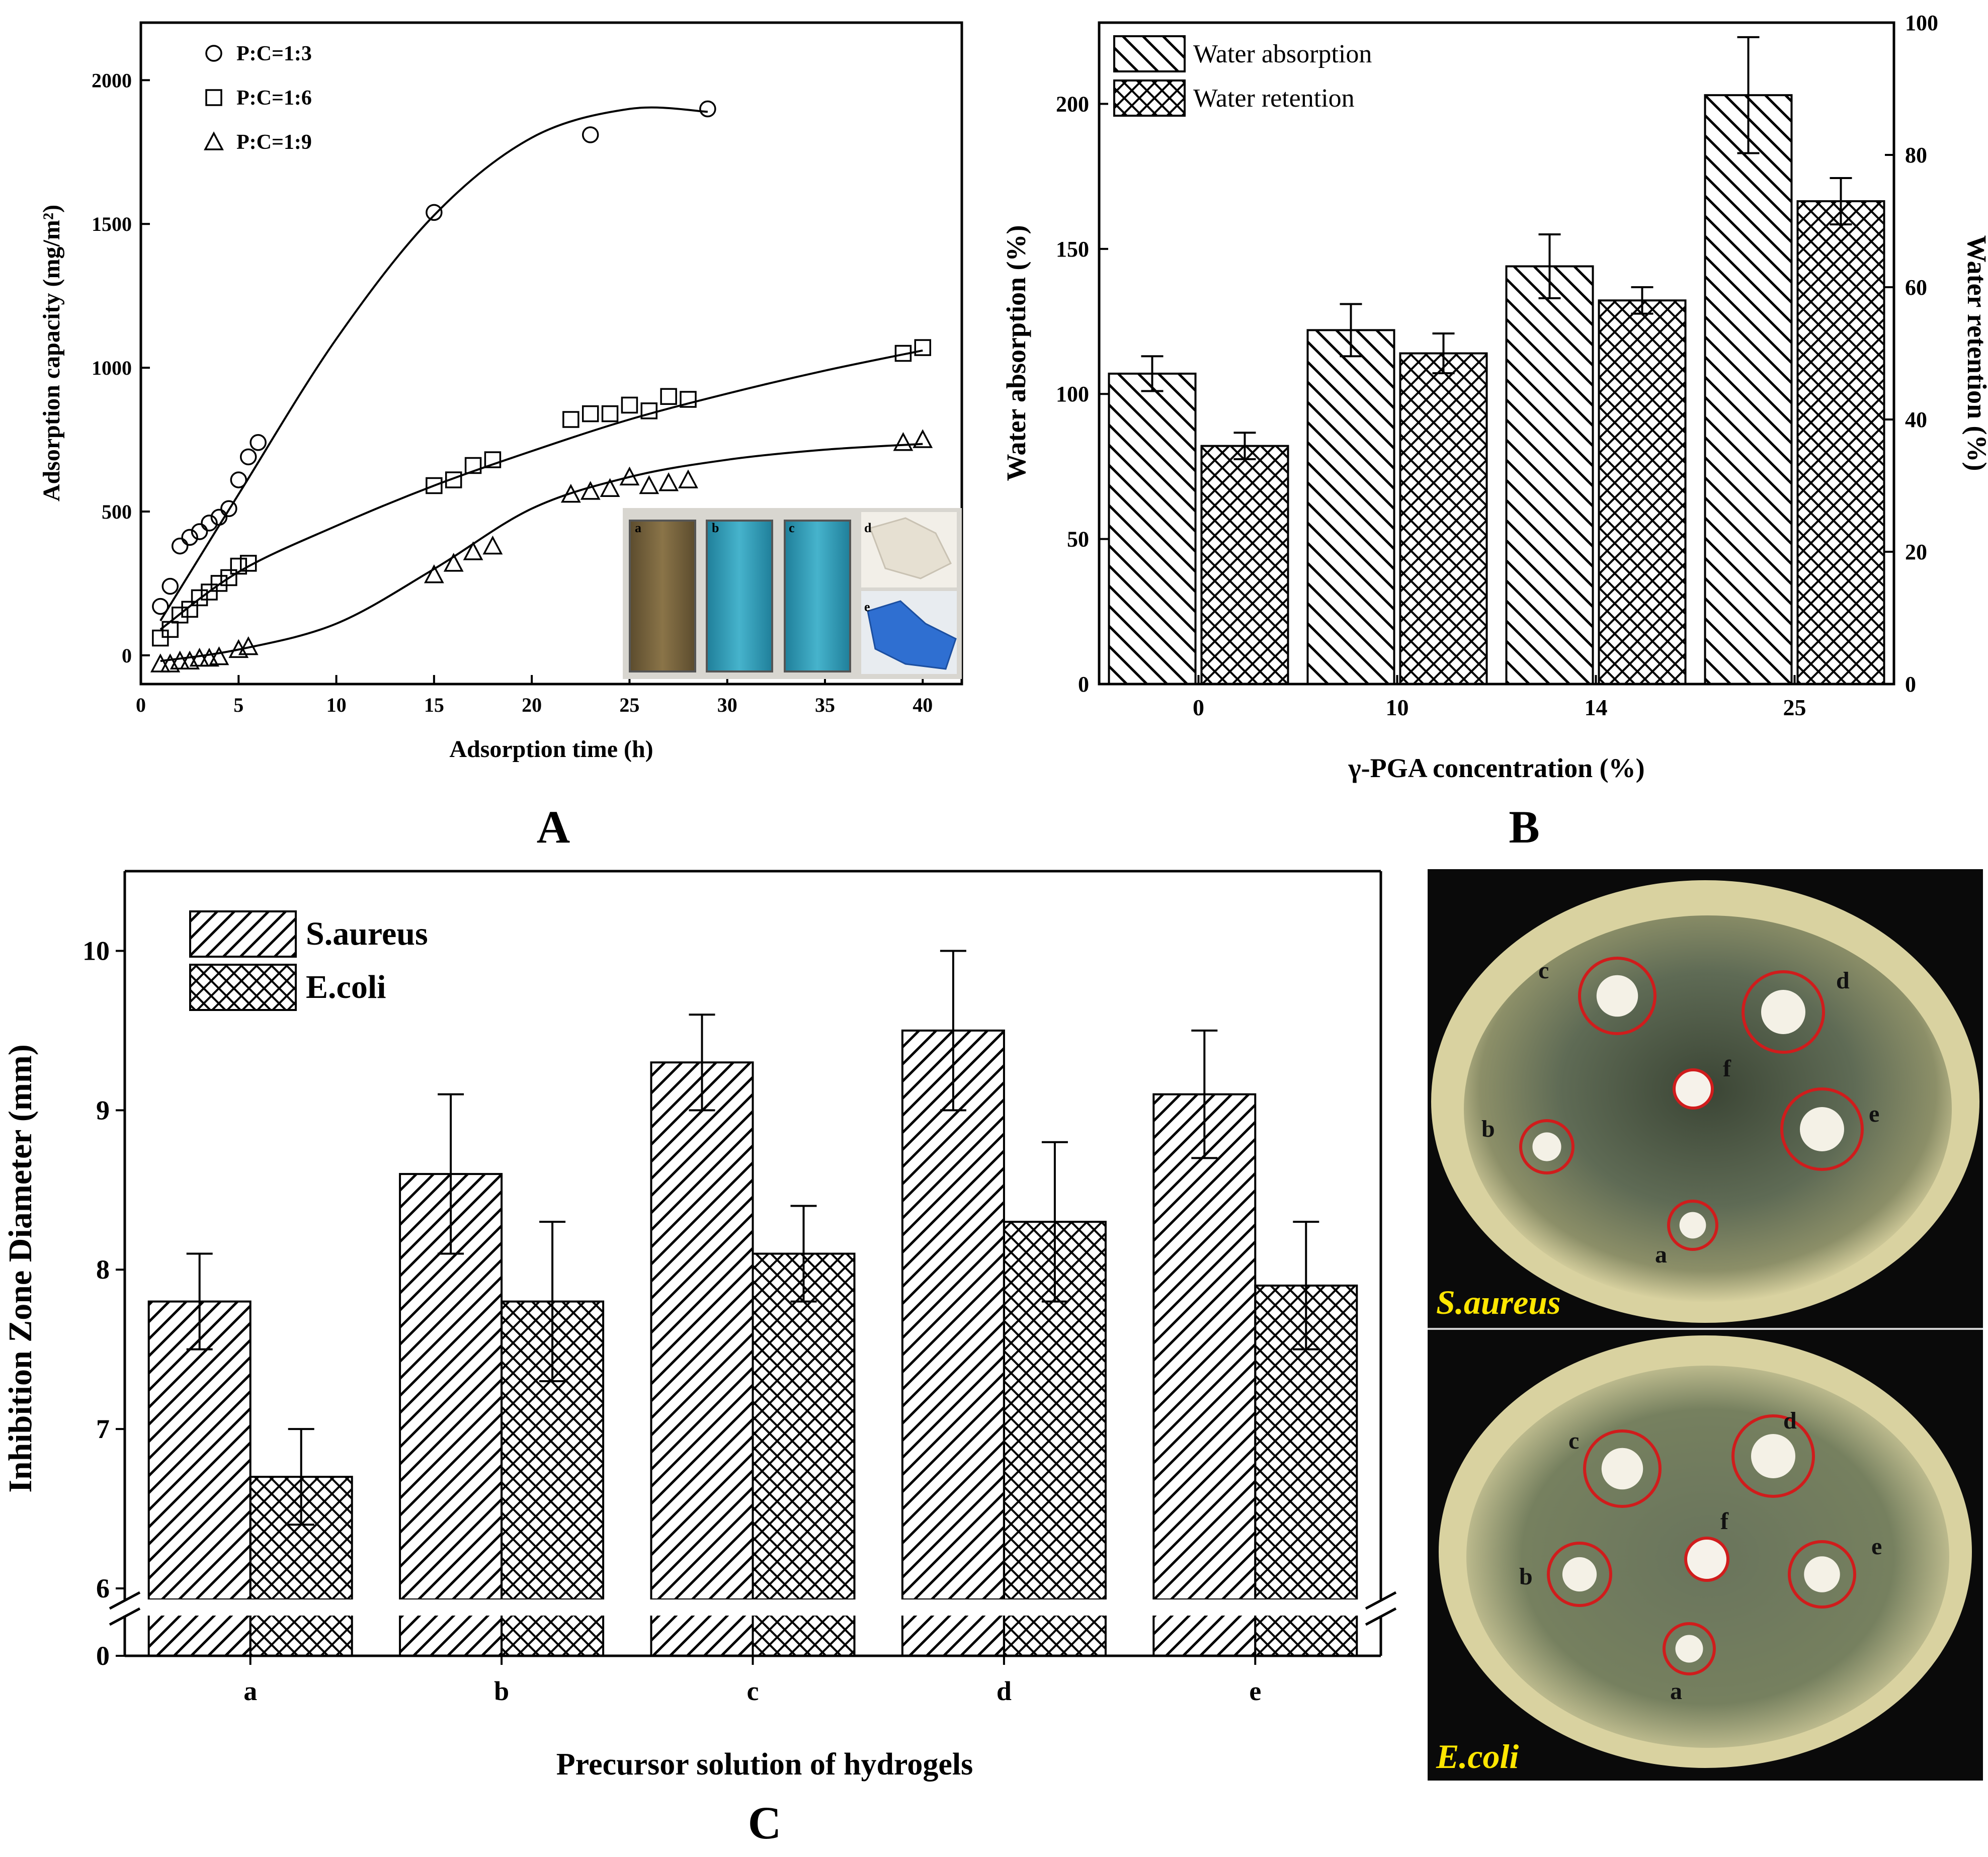  Describe the element at coordinates (258, 98) in the screenshot. I see `chart-a-legend: P:C=1:3 P:C=1:6 P:C=1:9` at that location.